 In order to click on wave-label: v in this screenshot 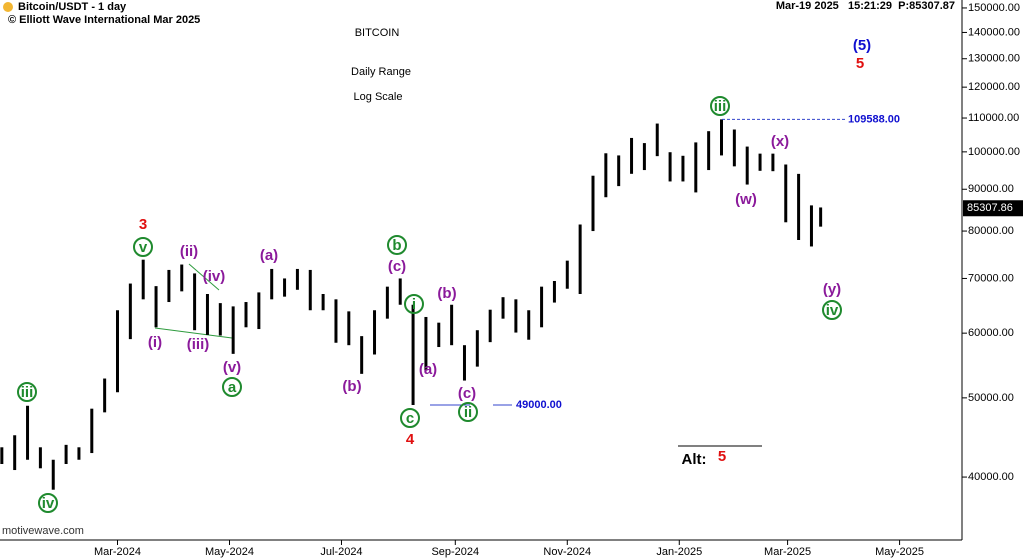, I will do `click(143, 247)`.